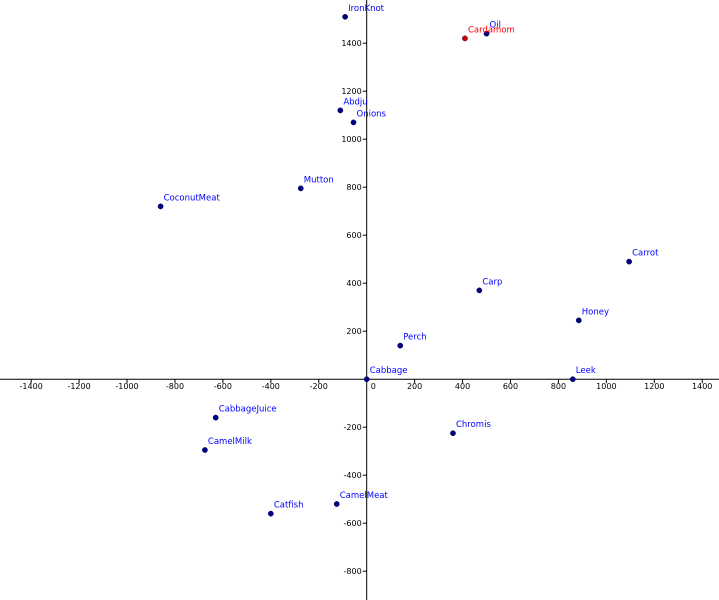 The image size is (719, 600). Describe the element at coordinates (606, 386) in the screenshot. I see `x-tick-label: 1000` at that location.